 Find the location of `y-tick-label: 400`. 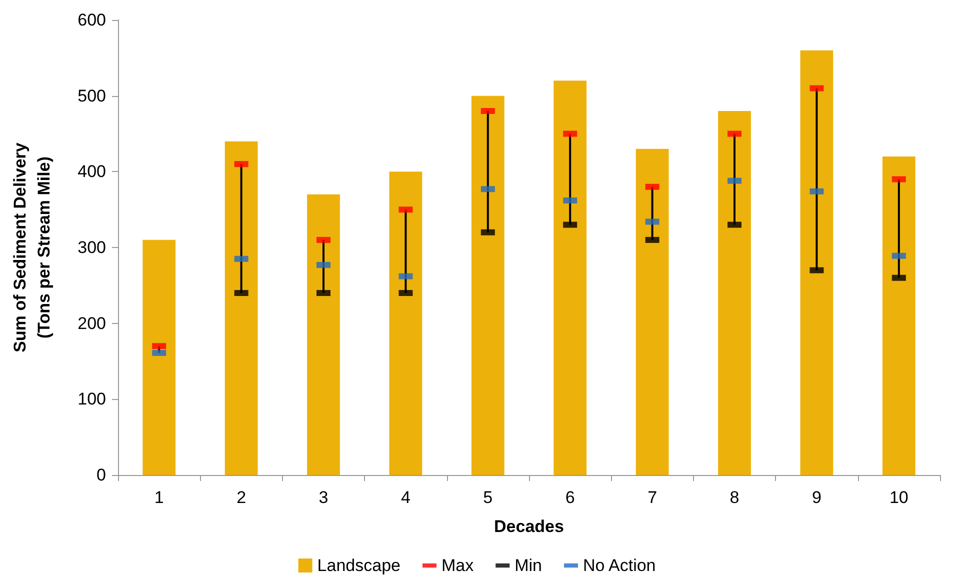

y-tick-label: 400 is located at coordinates (92, 172).